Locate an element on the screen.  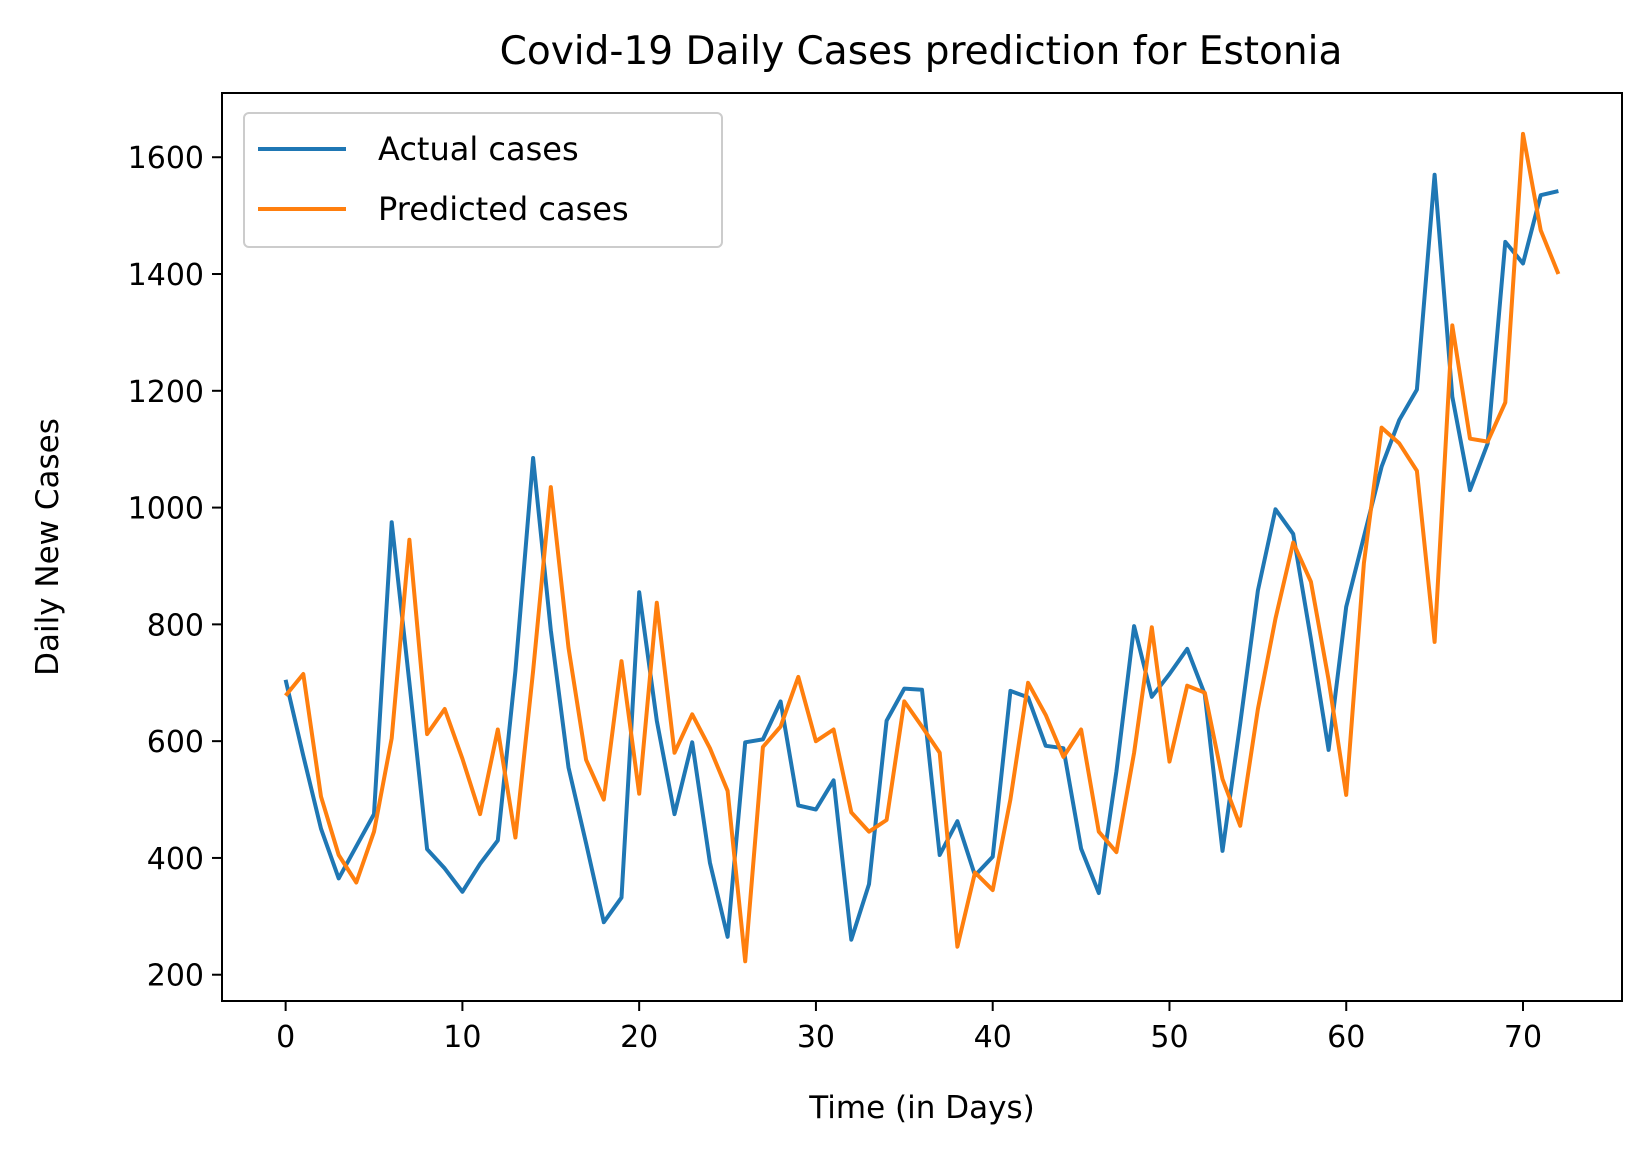
legend-box is located at coordinates (483, 180).